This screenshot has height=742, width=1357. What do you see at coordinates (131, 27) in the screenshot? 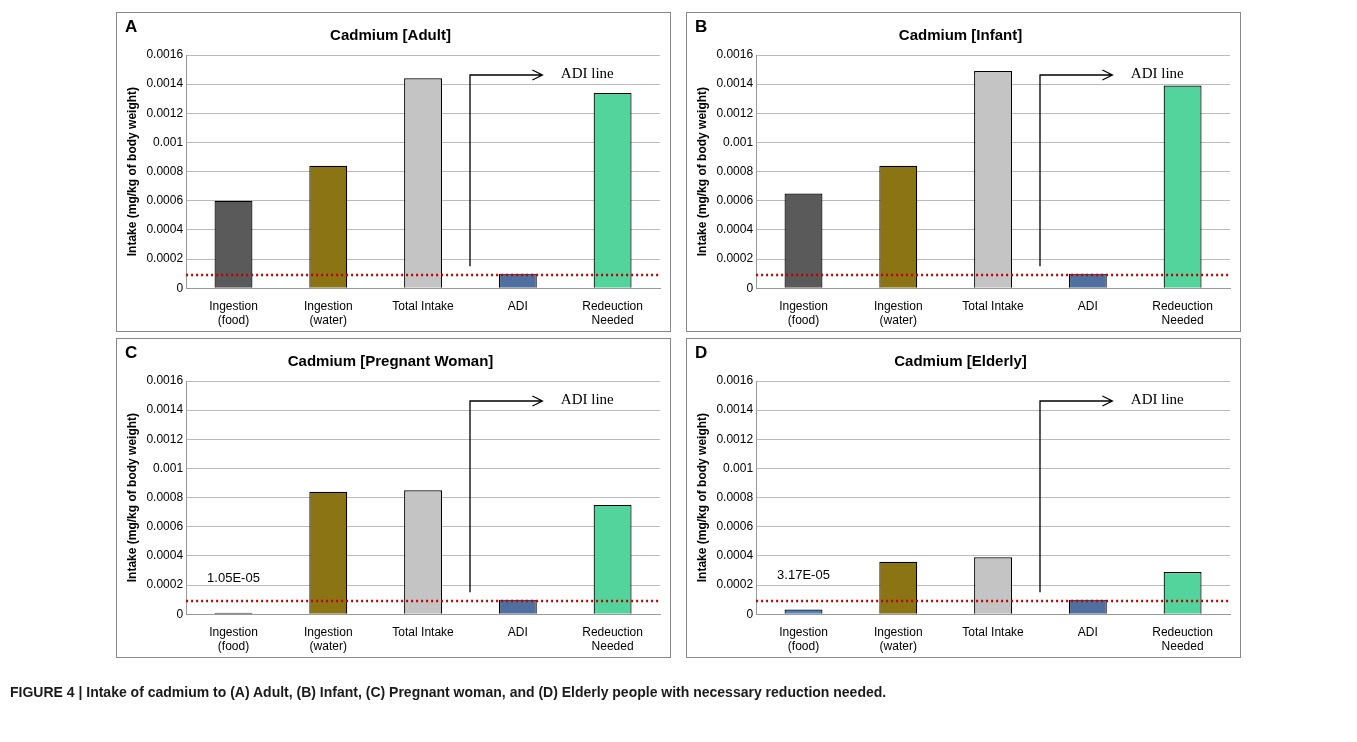
I see `text: A` at bounding box center [131, 27].